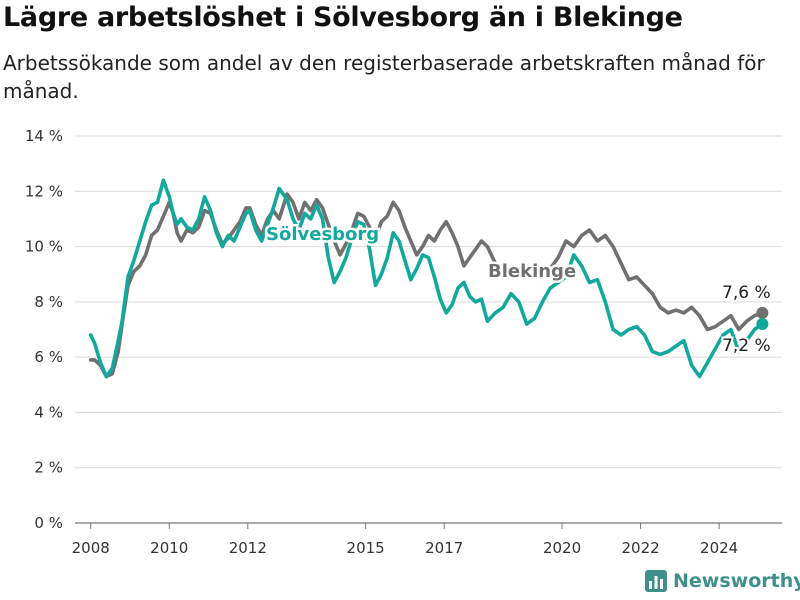  What do you see at coordinates (736, 581) in the screenshot?
I see `brand-name: Newsworthy` at bounding box center [736, 581].